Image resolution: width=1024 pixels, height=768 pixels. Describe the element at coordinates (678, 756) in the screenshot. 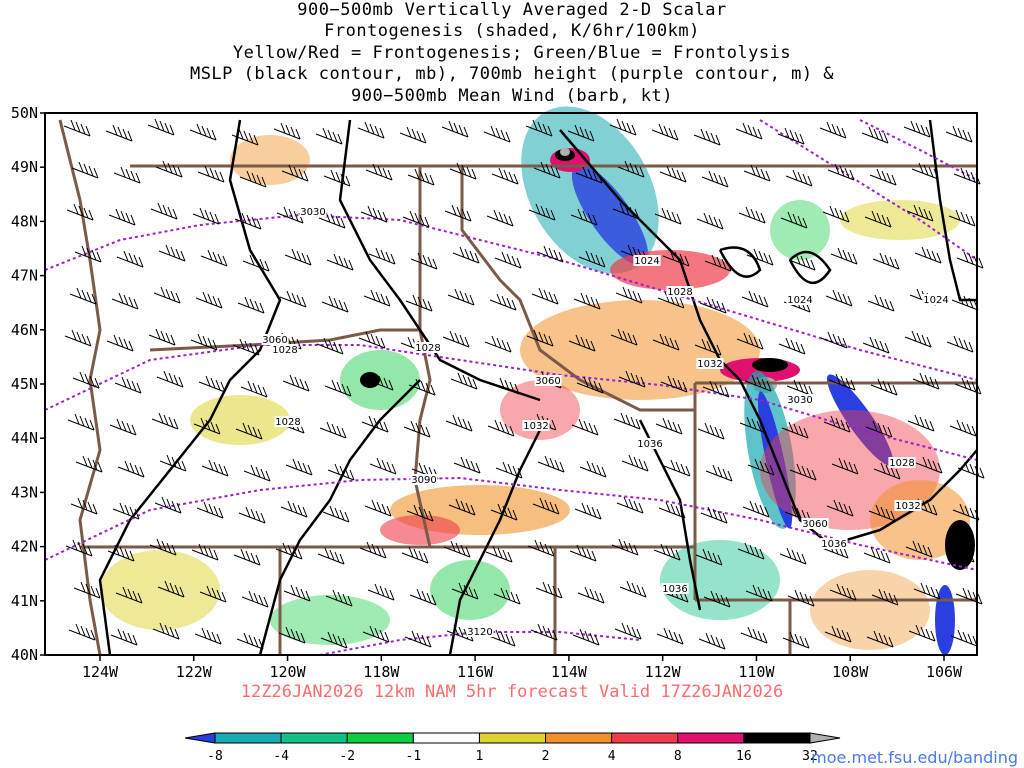

I see `colorbar-tick-label: 8` at that location.